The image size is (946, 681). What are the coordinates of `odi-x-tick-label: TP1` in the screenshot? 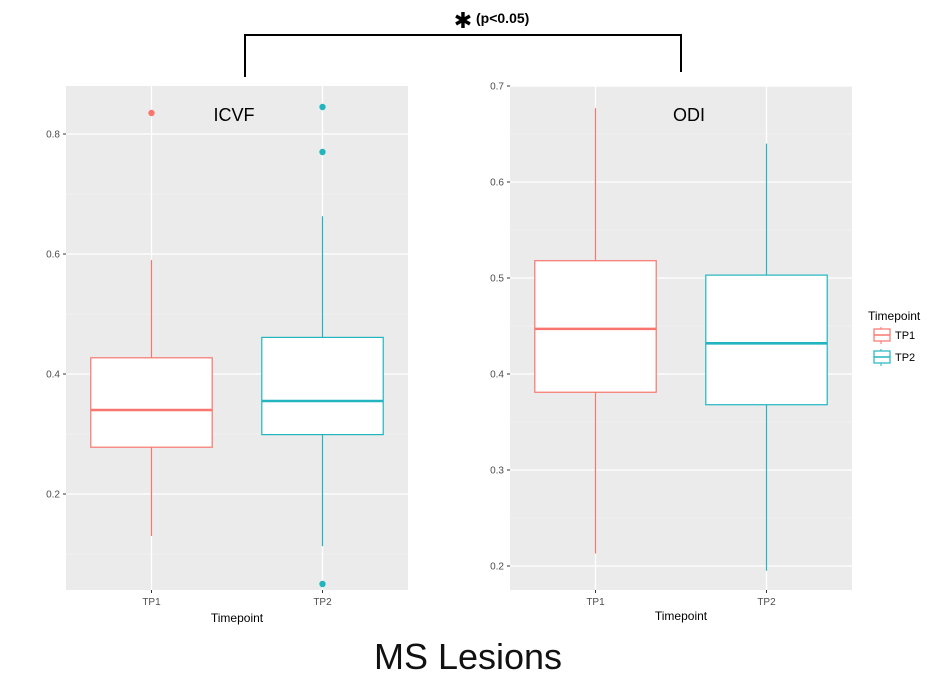 It's located at (595, 602).